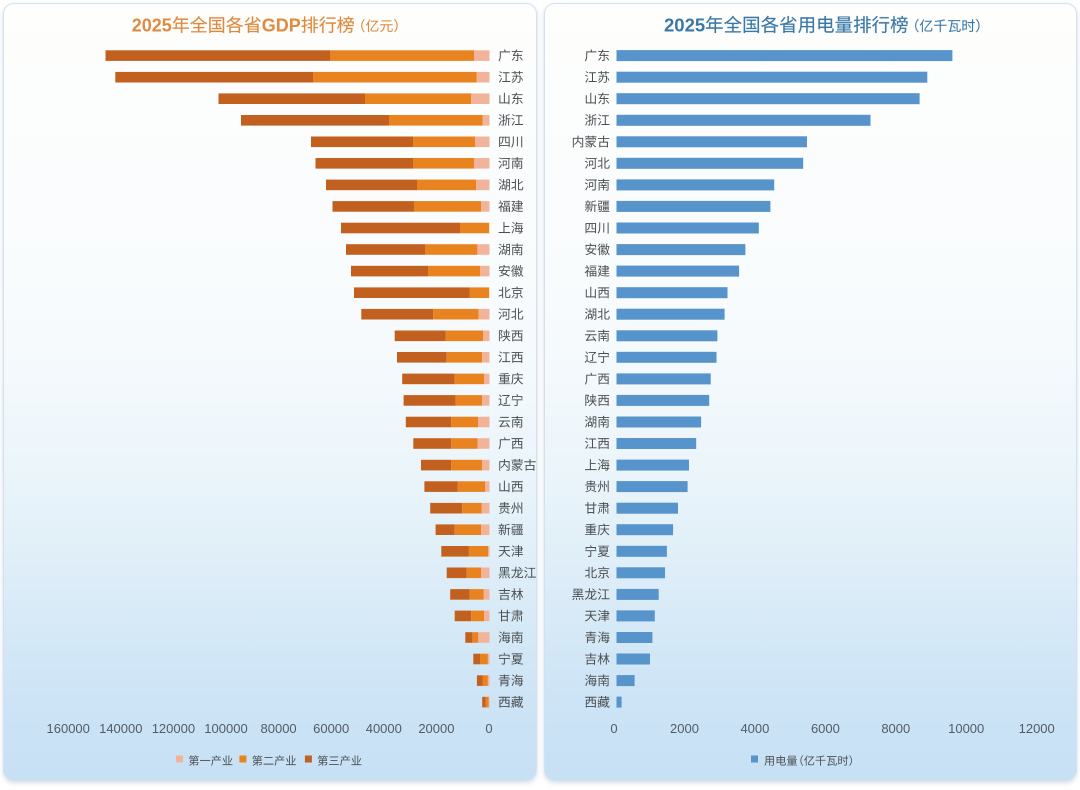  Describe the element at coordinates (1037, 728) in the screenshot. I see `svg-text: 12000` at that location.